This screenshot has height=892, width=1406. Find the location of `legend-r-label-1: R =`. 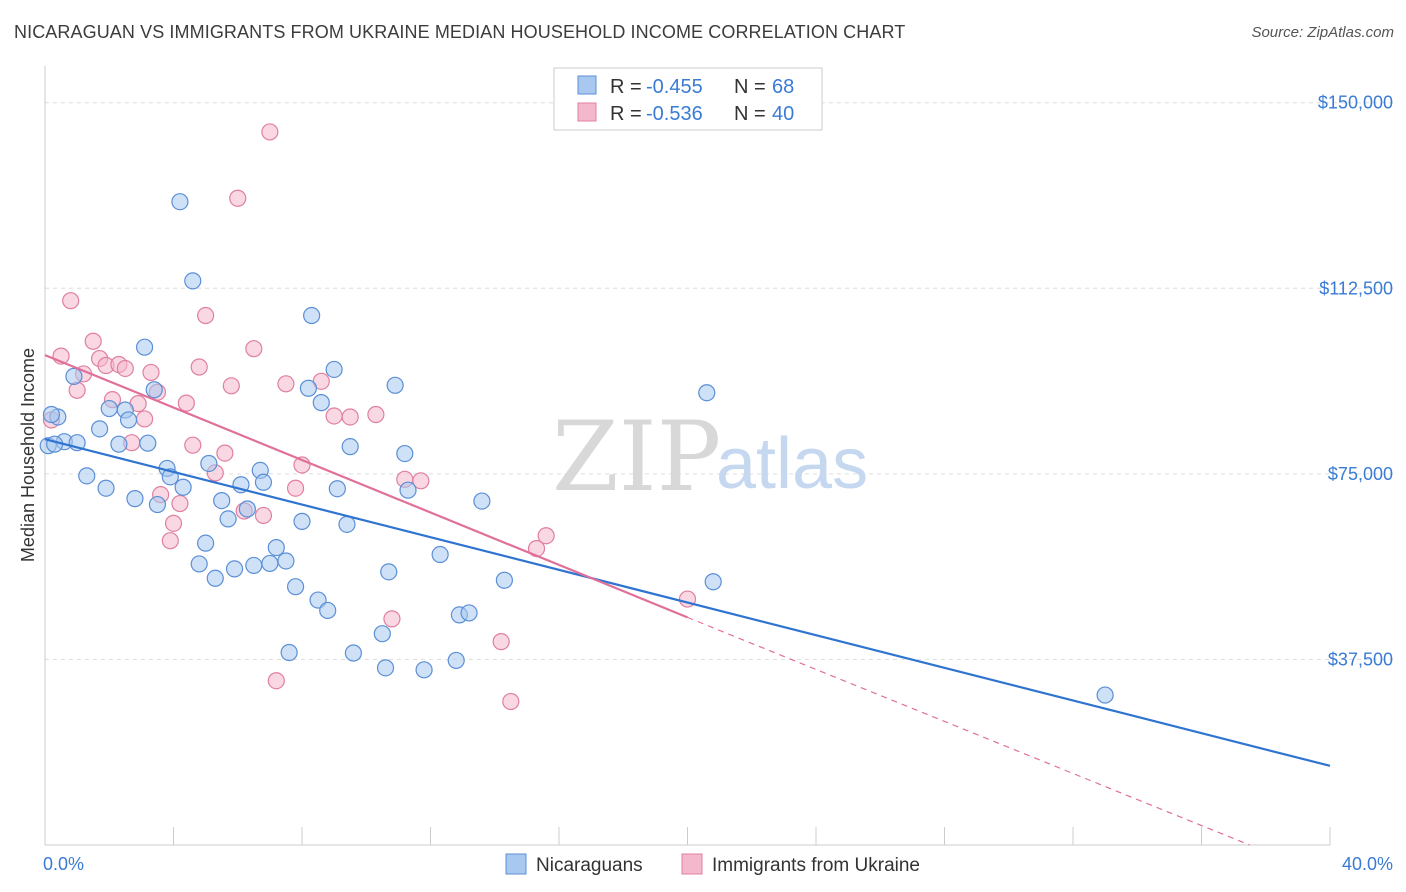

legend-r-label-1: R = is located at coordinates (626, 87).